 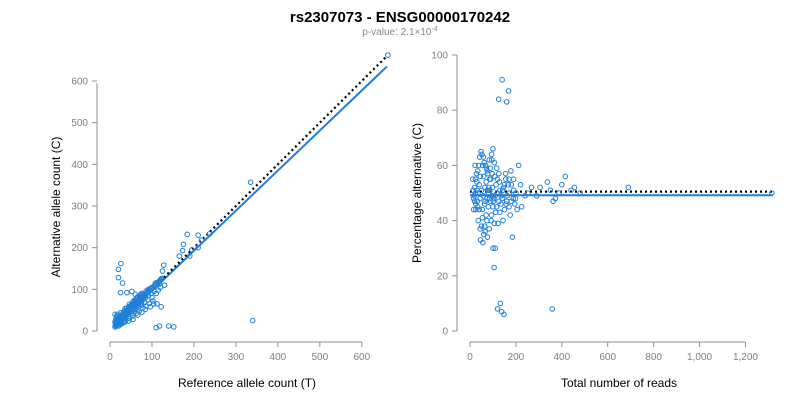 I want to click on y-ticks: 0 100 200 300 400 500 600, so click(x=84, y=207).